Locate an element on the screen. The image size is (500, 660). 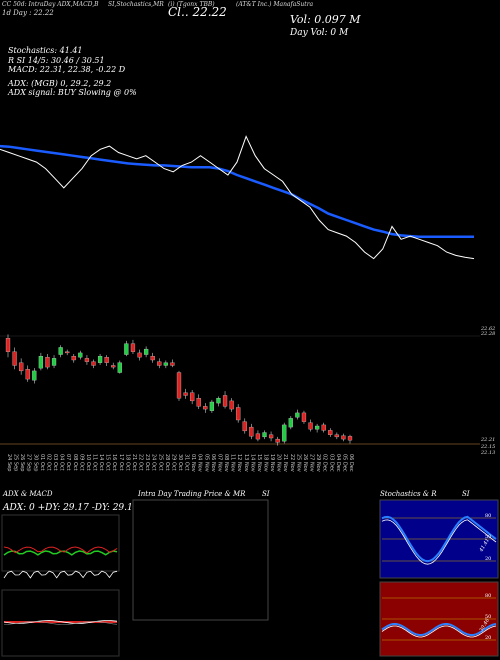
x-tick-label: 06 Dec is located at coordinates (351, 463).